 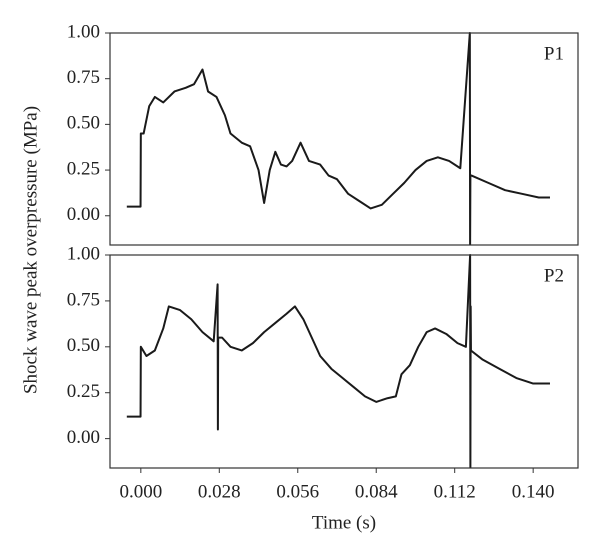 I want to click on series-label: P1, so click(x=554, y=53).